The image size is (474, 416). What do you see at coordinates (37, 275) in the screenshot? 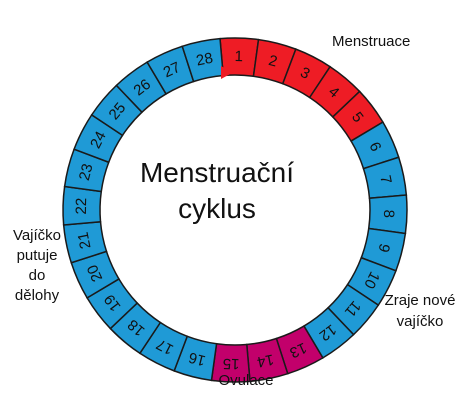
I see `label-egg-travel-line-3: do` at bounding box center [37, 275].